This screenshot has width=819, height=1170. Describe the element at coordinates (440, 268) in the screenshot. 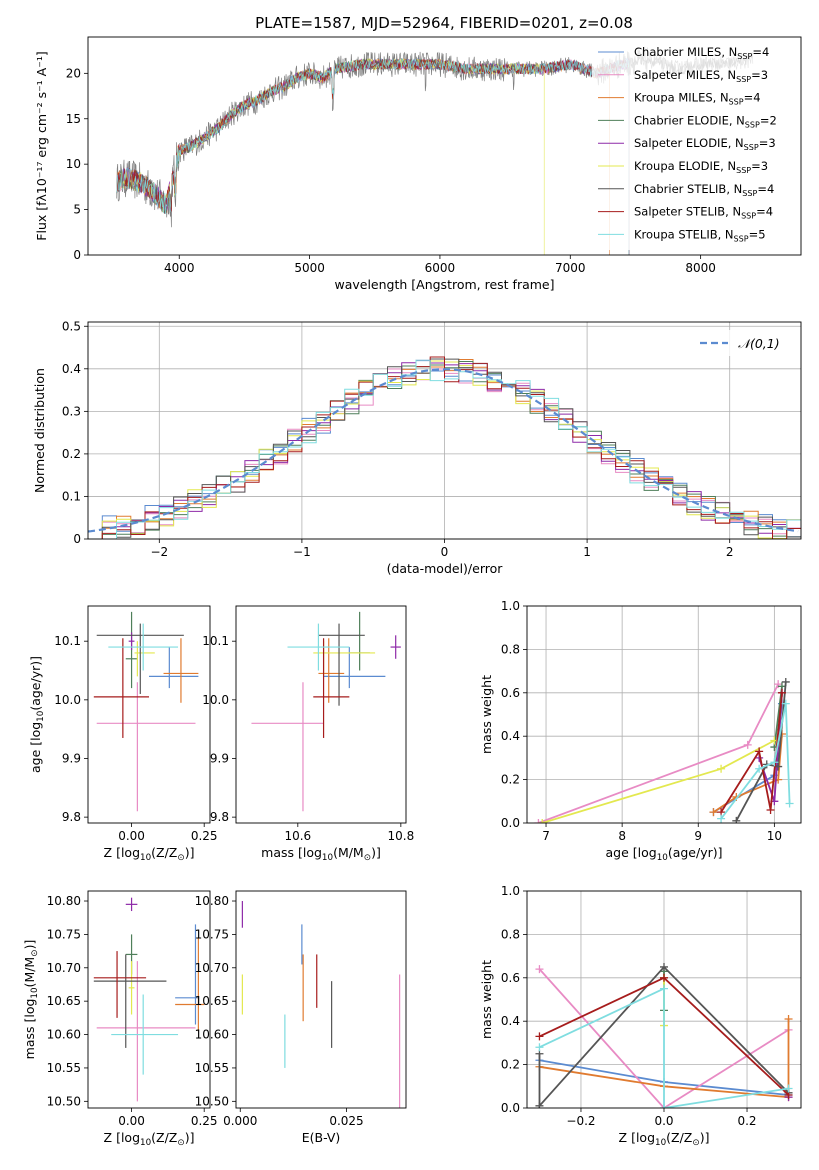

I see `x-tick-label: 6000` at that location.